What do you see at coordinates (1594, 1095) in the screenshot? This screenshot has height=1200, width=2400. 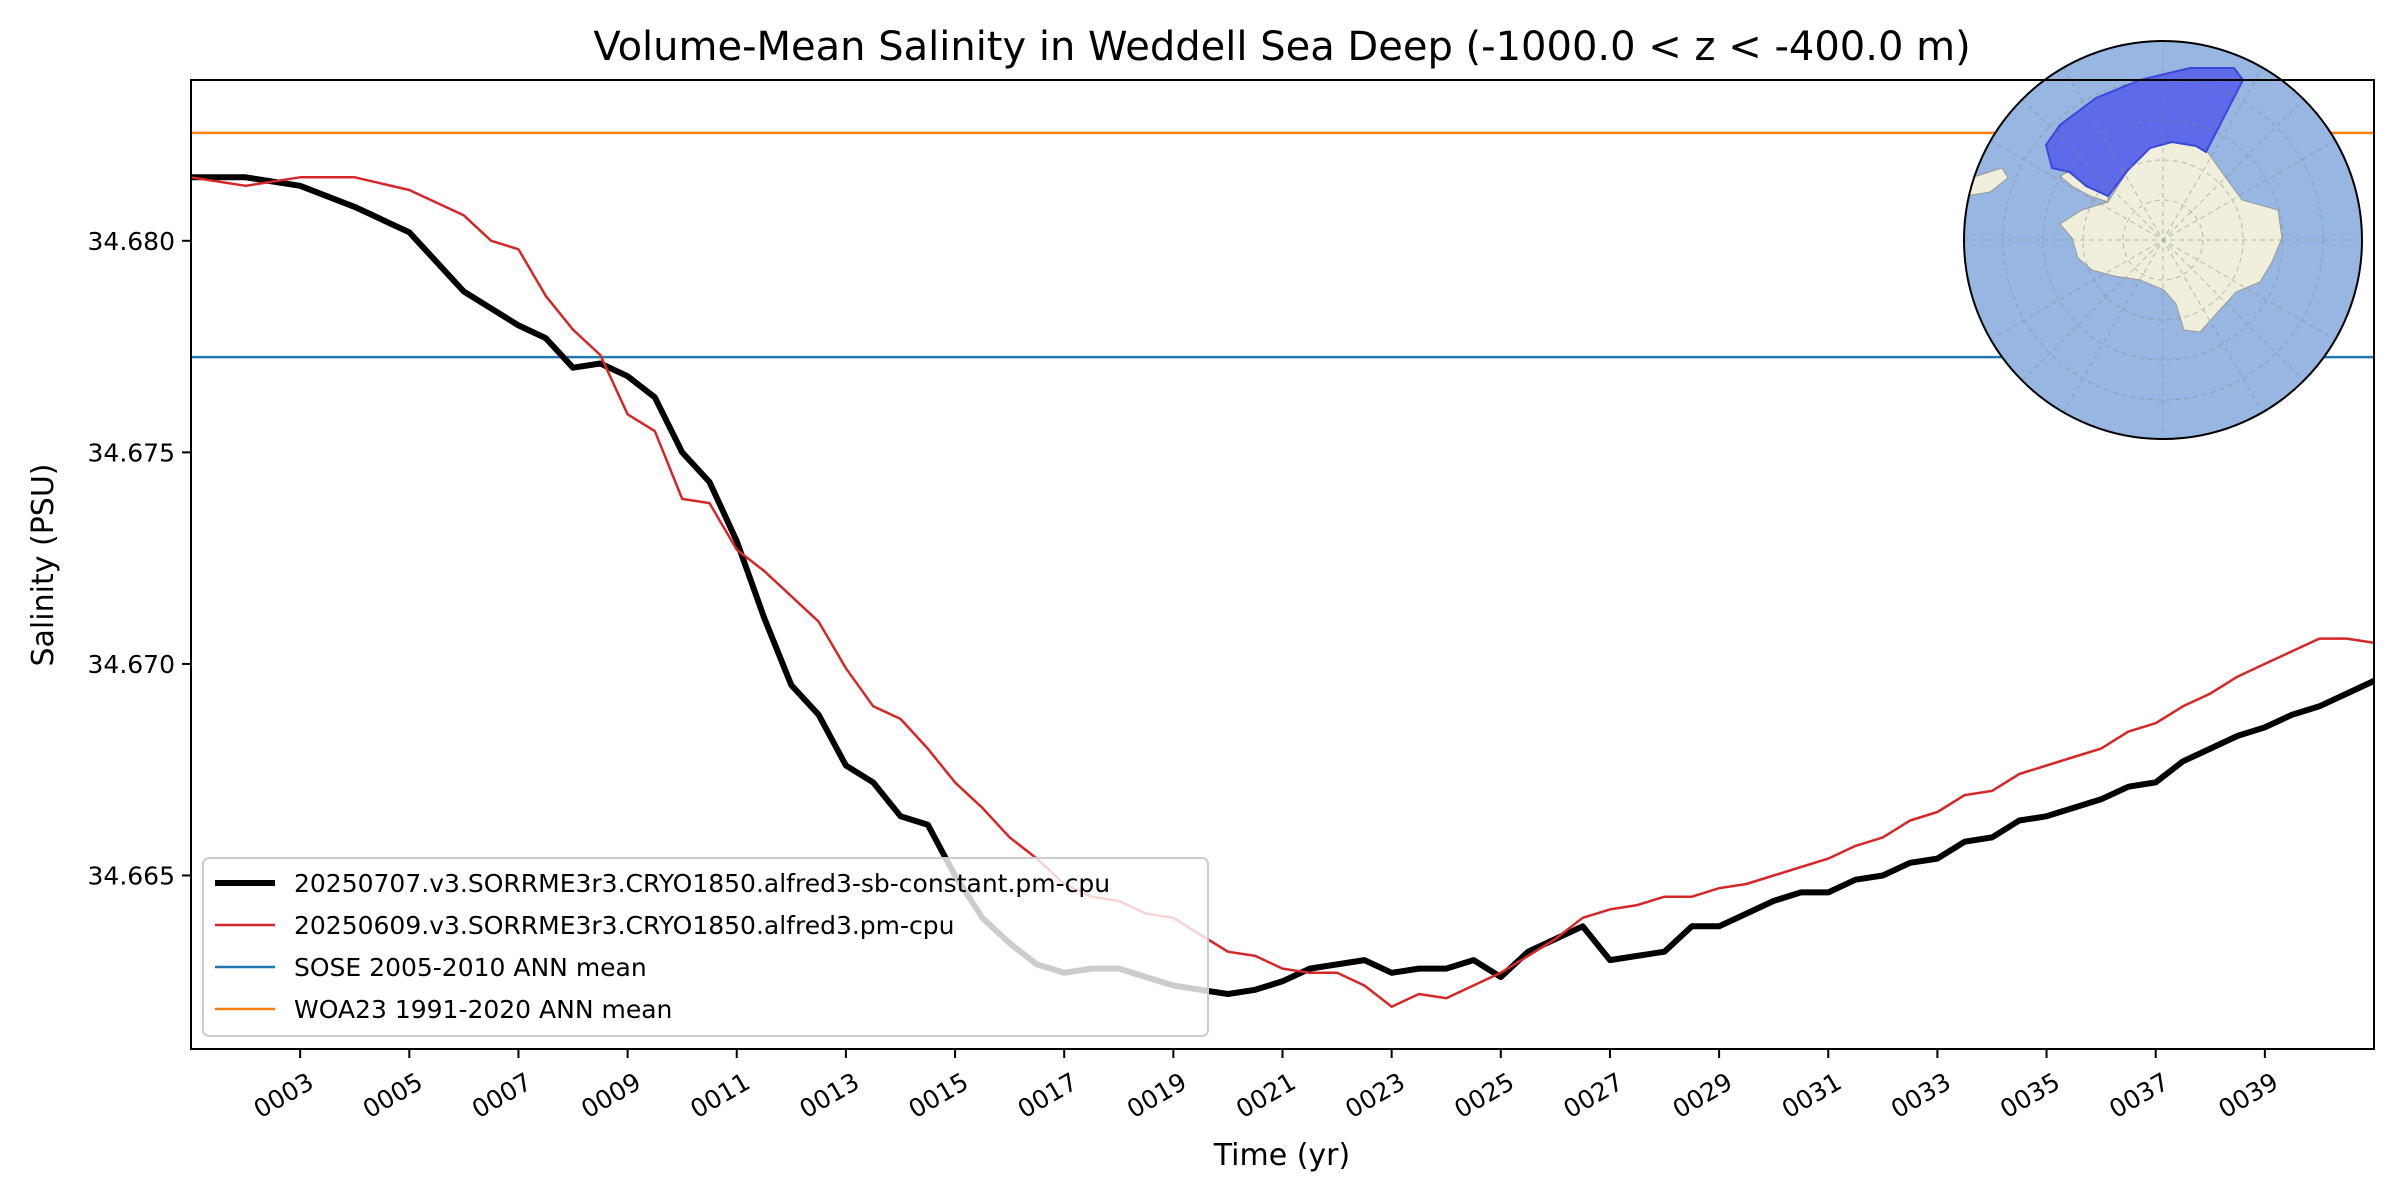 I see `x-tick-label: 0027` at bounding box center [1594, 1095].